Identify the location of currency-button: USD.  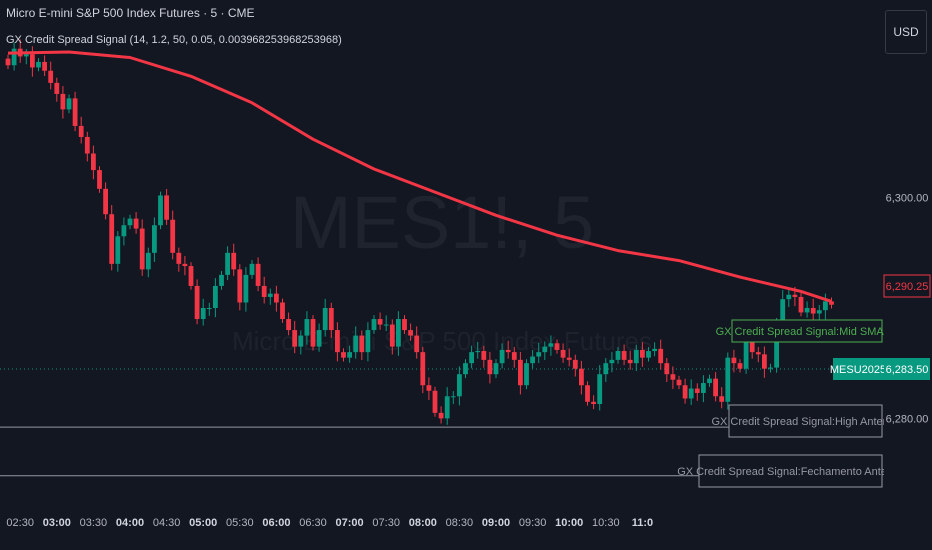
(906, 32).